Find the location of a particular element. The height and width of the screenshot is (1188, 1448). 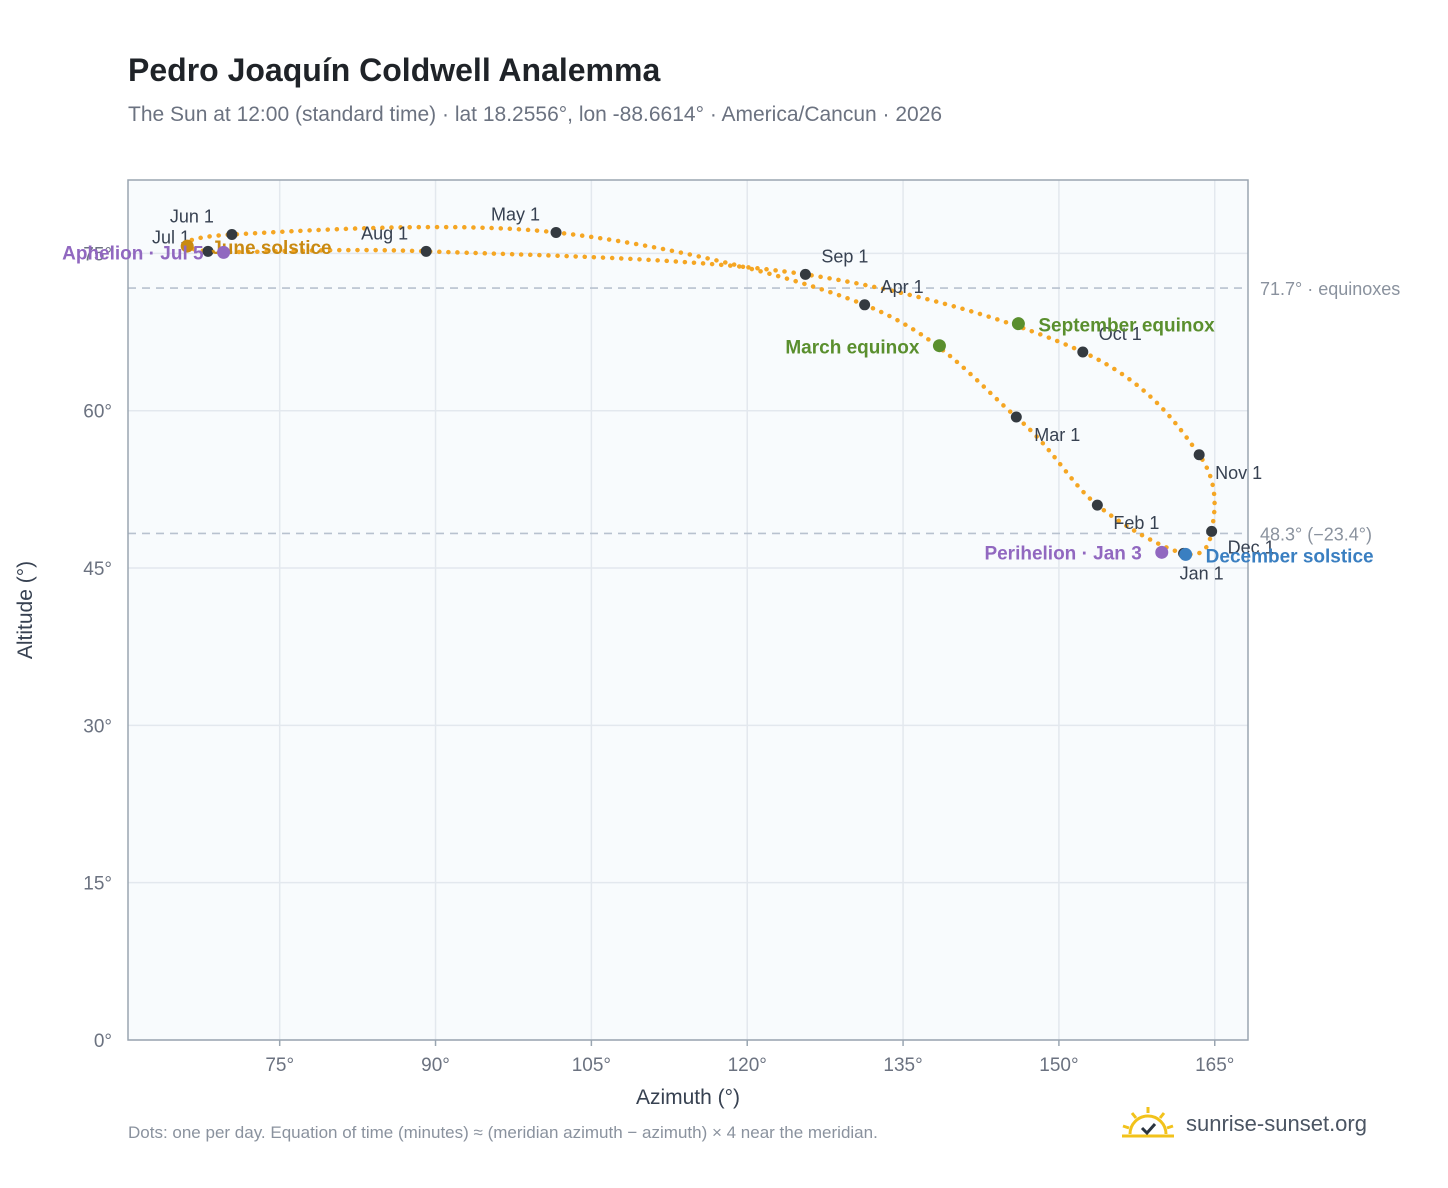

month-label: Jul 1 is located at coordinates (171, 237).